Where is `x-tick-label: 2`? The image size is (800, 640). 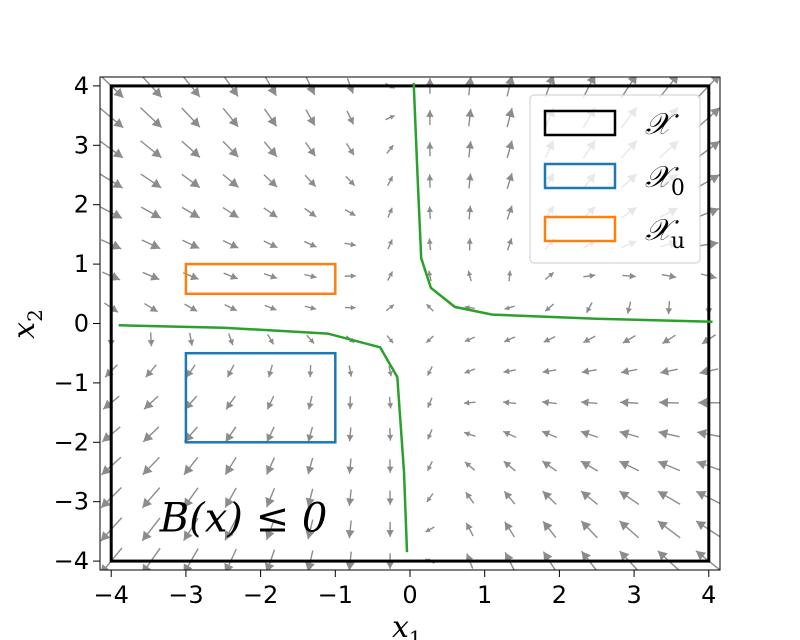 x-tick-label: 2 is located at coordinates (559, 595).